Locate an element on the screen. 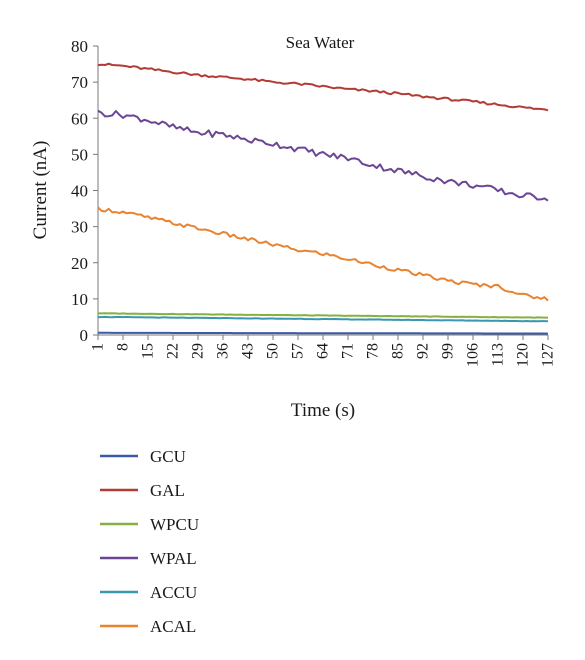 This screenshot has height=660, width=585. x-tick-label: 71 is located at coordinates (348, 351).